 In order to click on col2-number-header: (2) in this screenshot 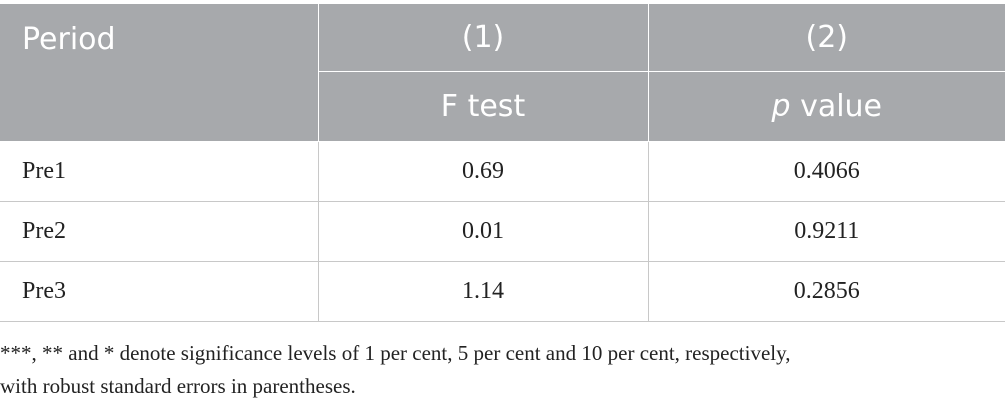, I will do `click(826, 38)`.